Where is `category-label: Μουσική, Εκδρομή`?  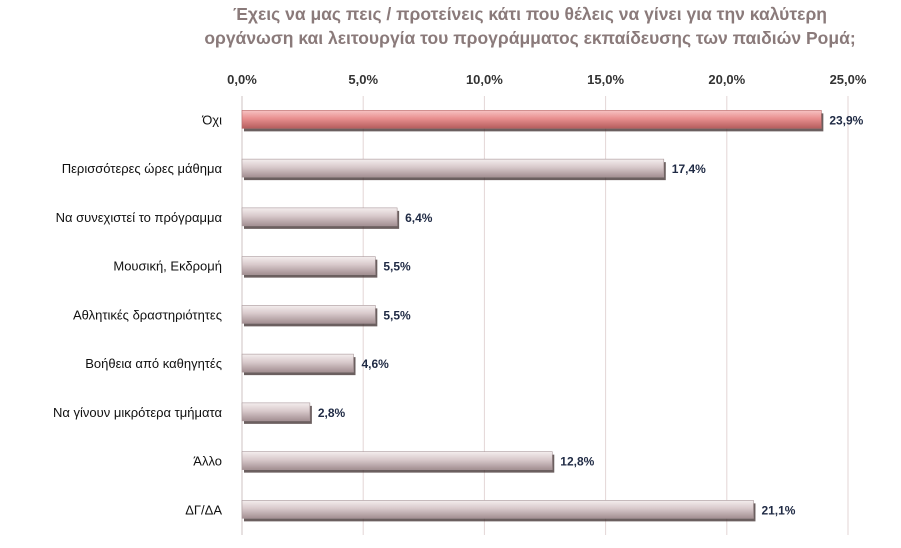 category-label: Μουσική, Εκδρομή is located at coordinates (167, 266).